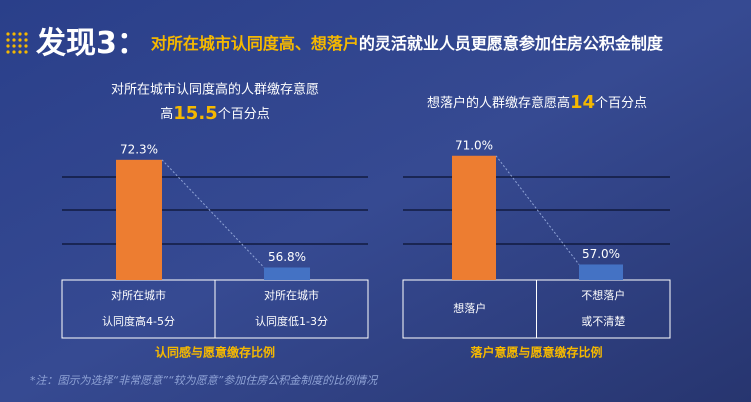 The image size is (751, 402). I want to click on chart-subtitle-line: 想落户的人群缴存意愿高14个百分点, so click(537, 102).